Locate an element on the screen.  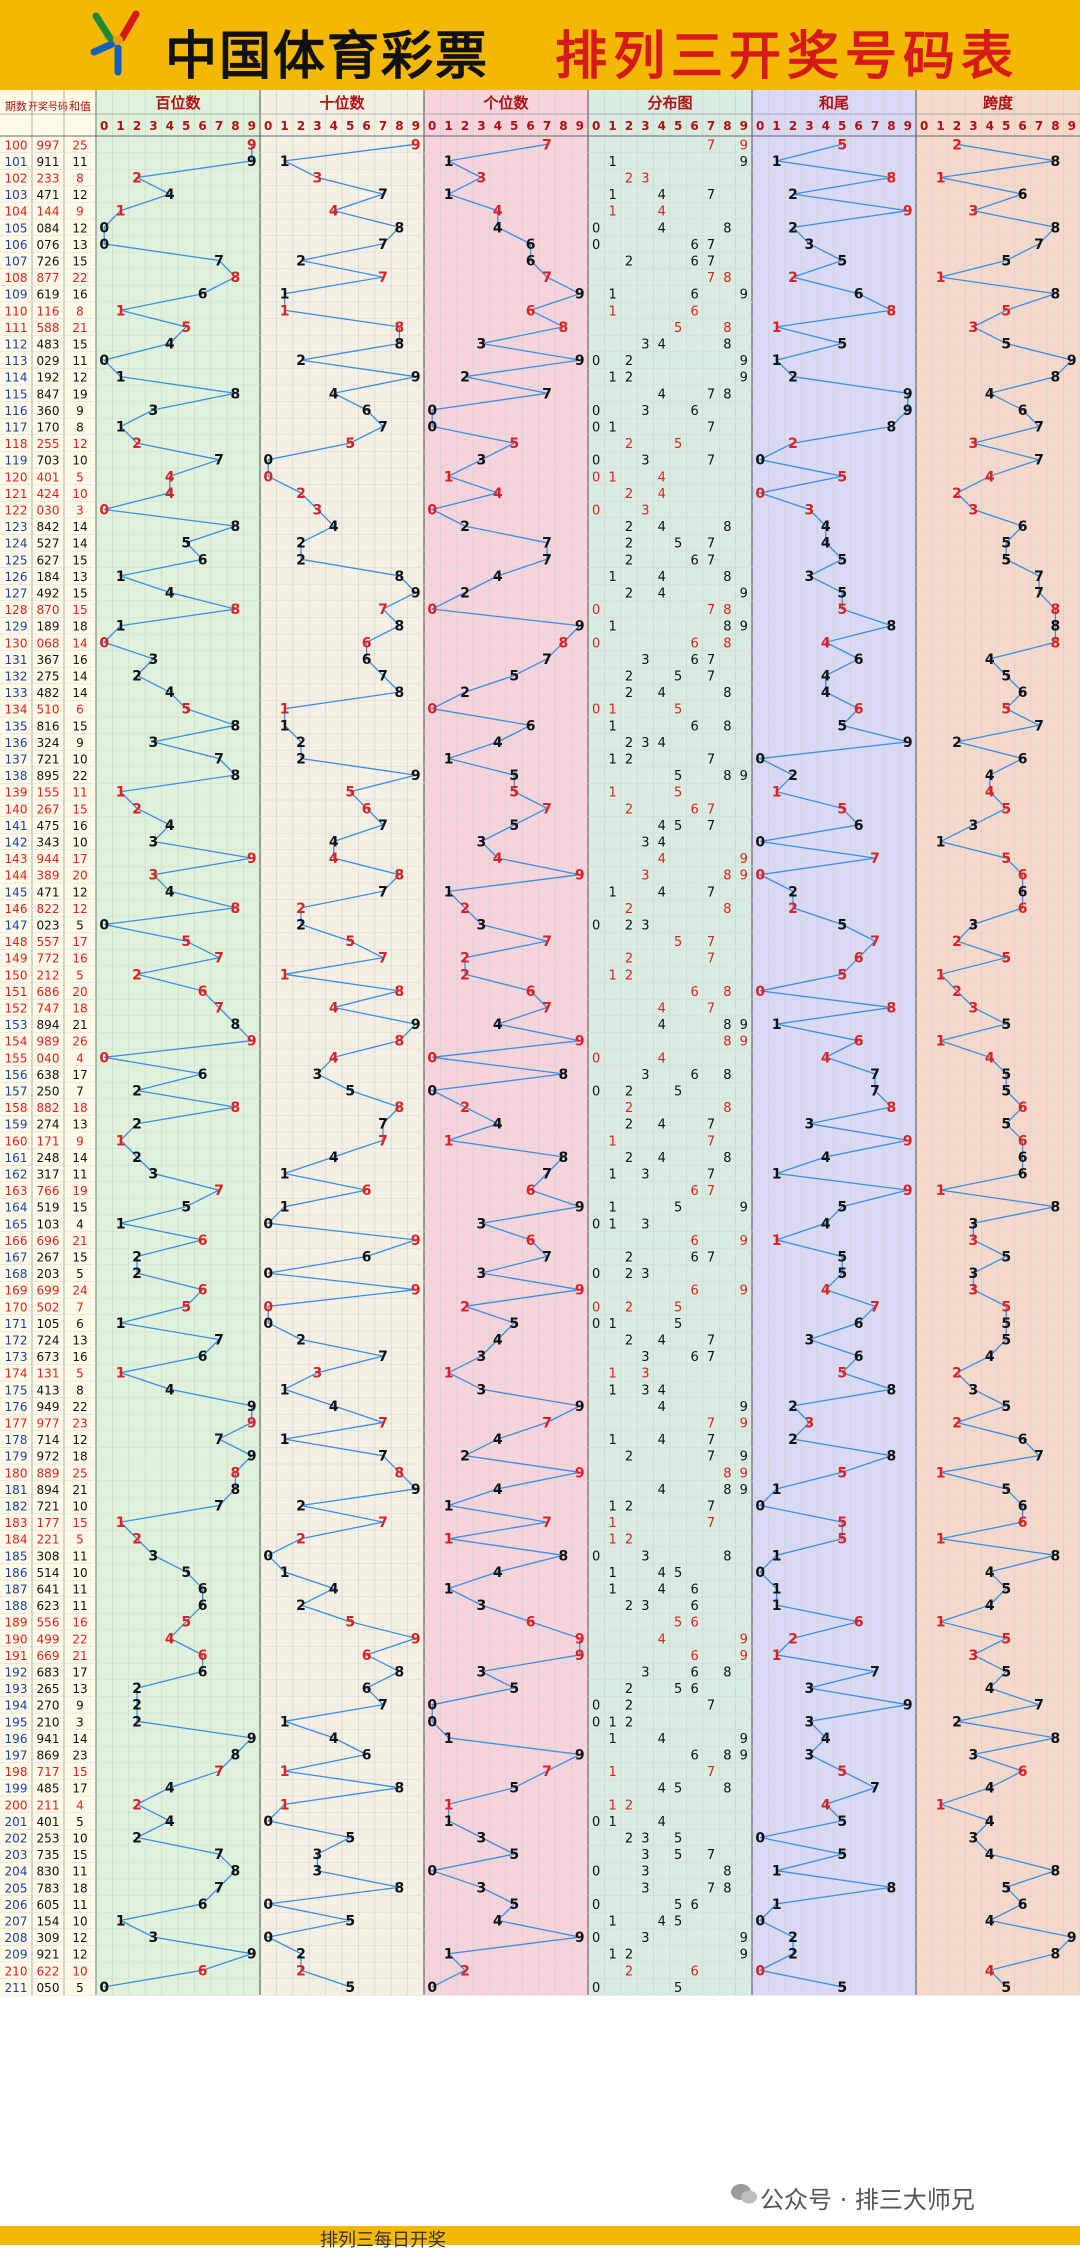
trend-point-sum_tail: 2 is located at coordinates (793, 378).